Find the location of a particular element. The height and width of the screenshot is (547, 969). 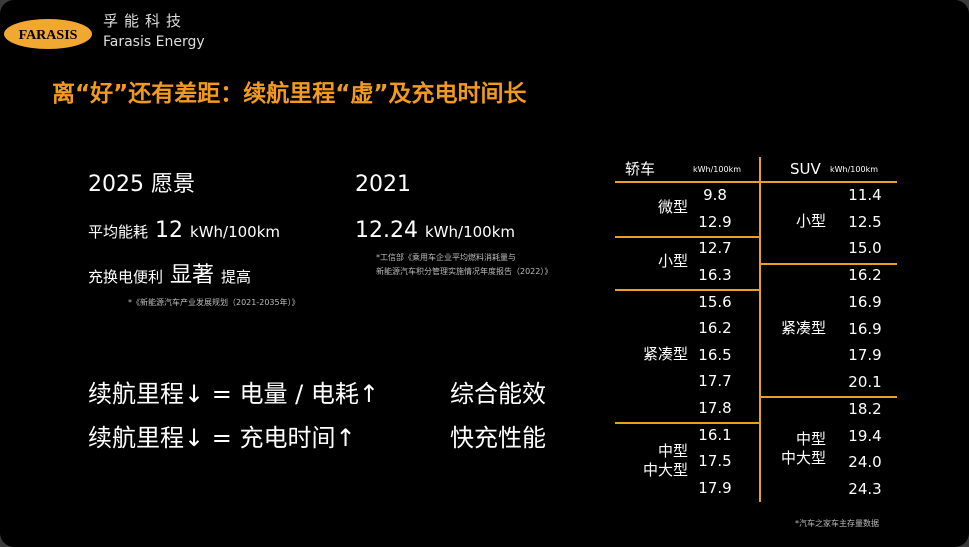

column-header: SUV is located at coordinates (805, 169).